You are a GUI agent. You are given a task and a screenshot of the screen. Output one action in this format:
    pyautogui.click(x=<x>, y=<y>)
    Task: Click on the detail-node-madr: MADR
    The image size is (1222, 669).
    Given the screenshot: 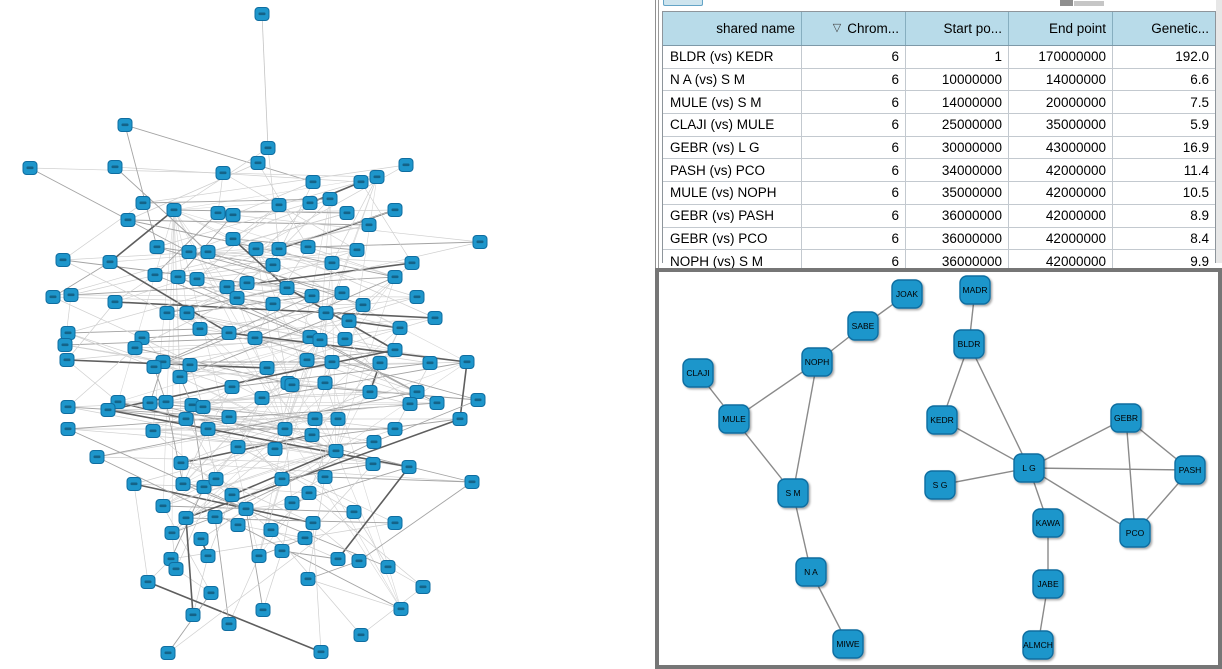 What is the action you would take?
    pyautogui.click(x=975, y=290)
    